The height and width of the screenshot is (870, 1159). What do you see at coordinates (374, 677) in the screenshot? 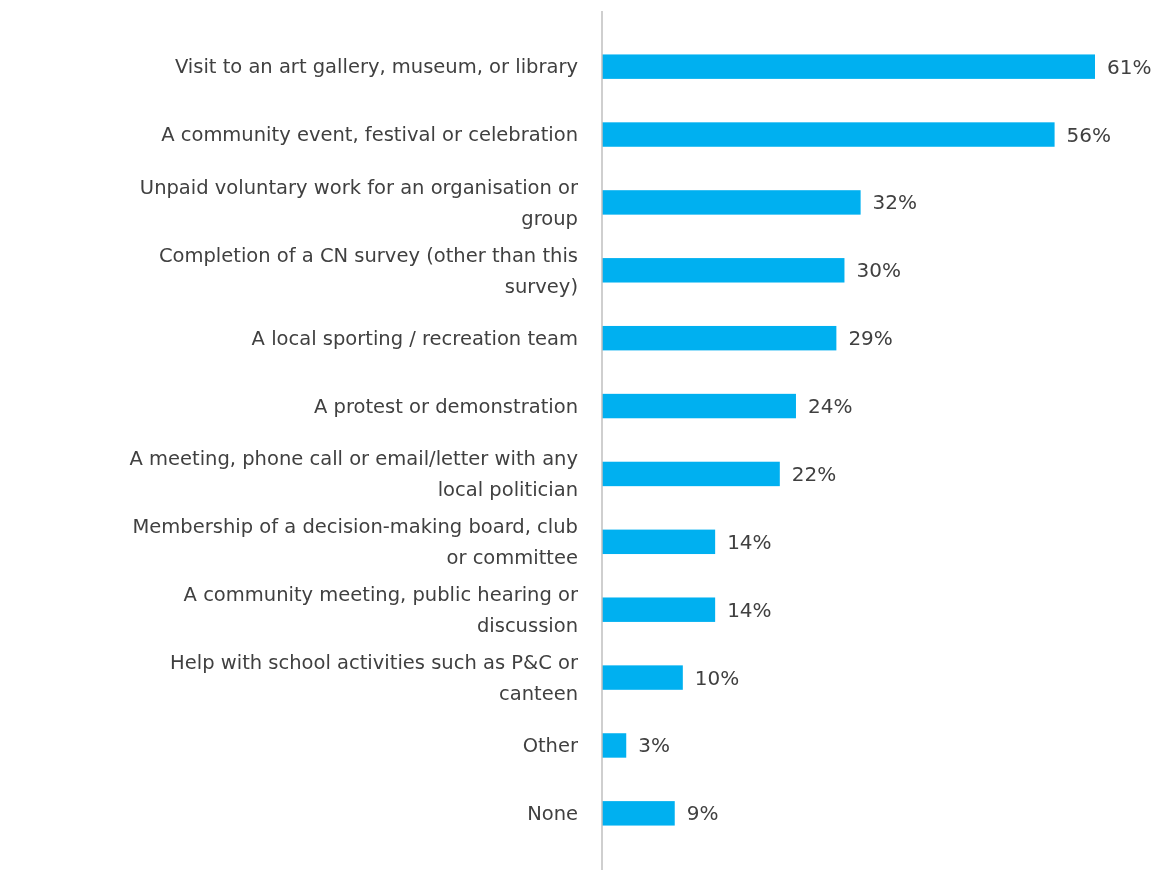
I see `y-tick-label: Help with school activities such as P&C or canteen` at bounding box center [374, 677].